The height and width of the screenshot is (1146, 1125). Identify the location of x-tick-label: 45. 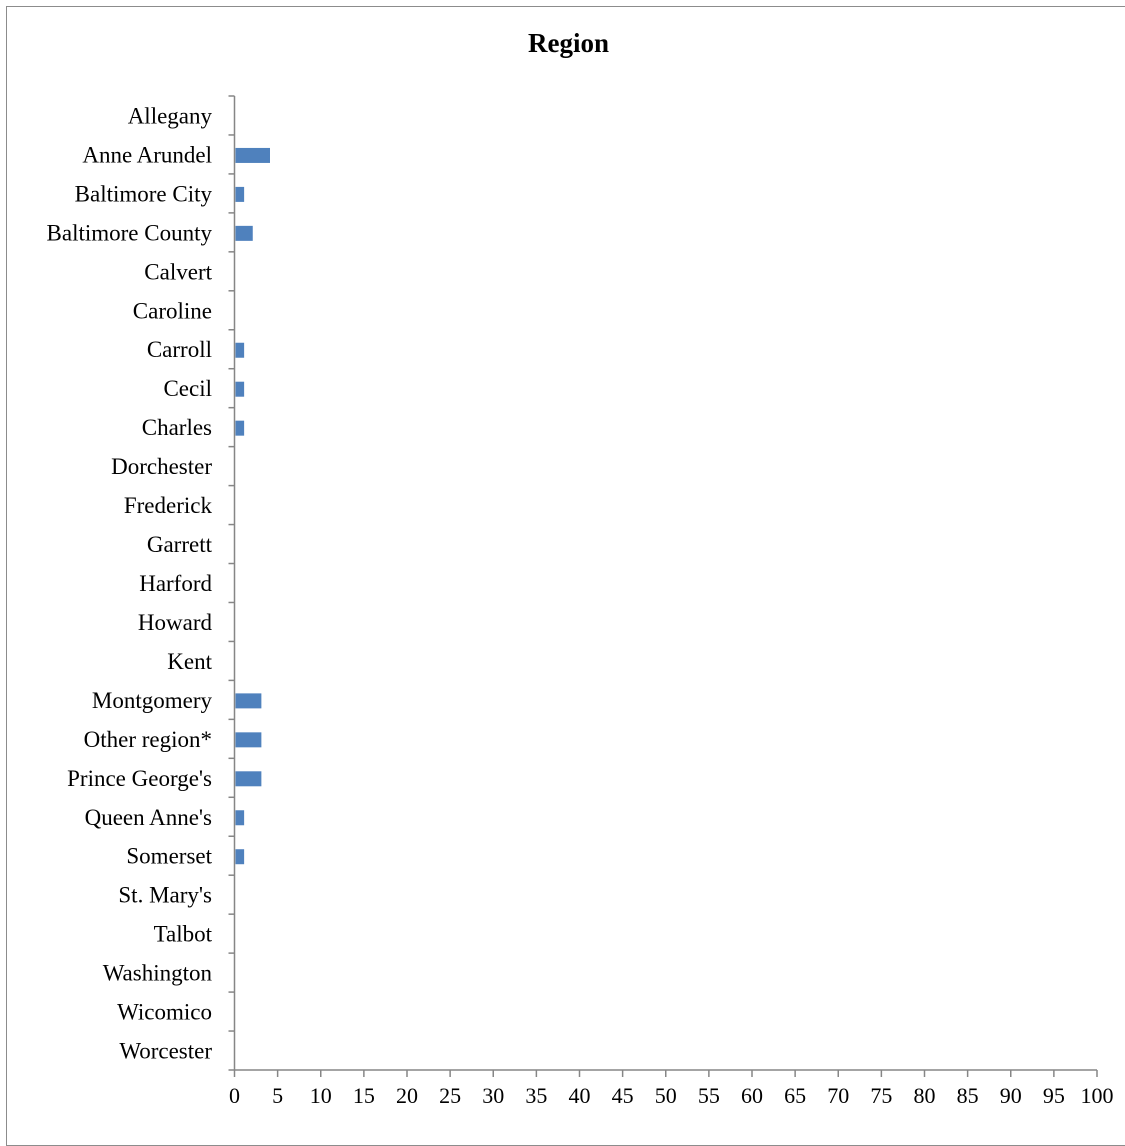
(623, 1095).